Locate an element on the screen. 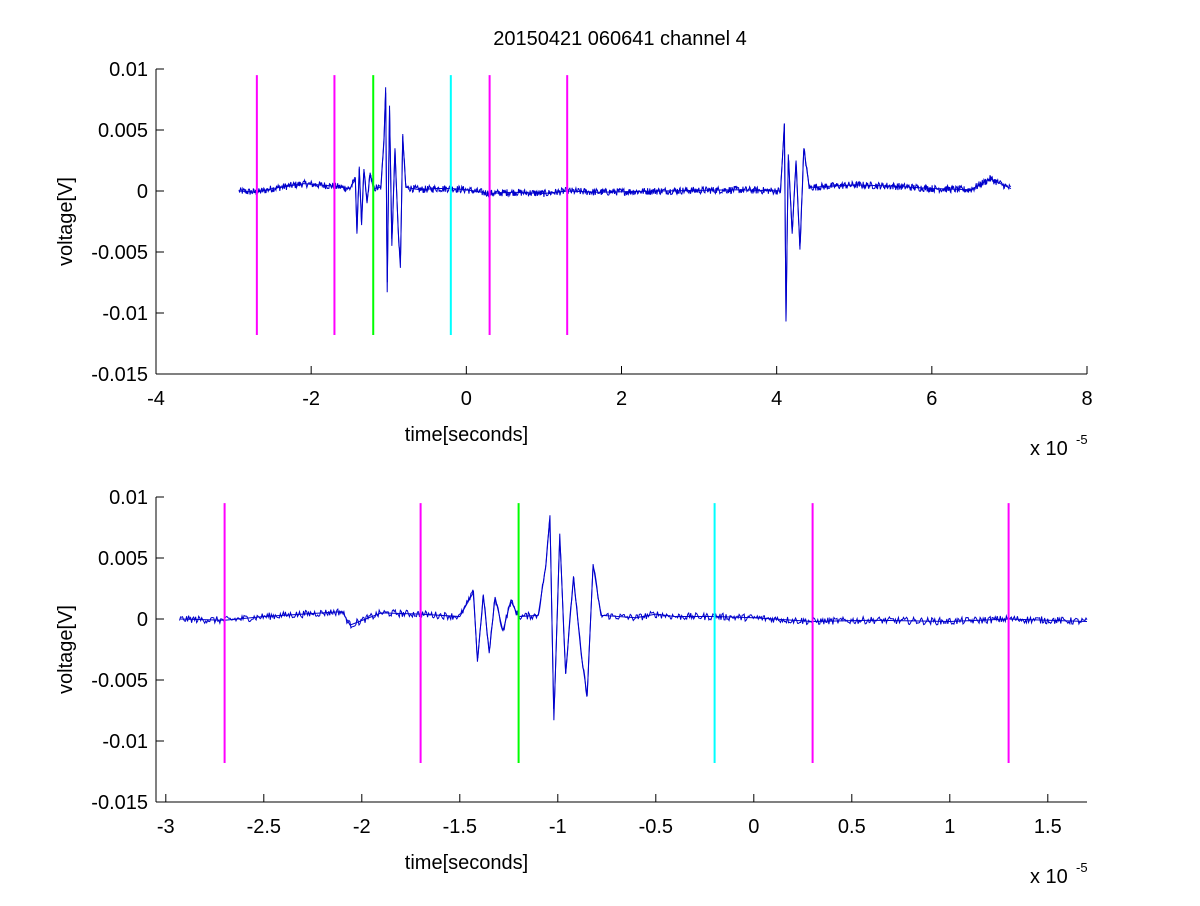  plot2-x-tick-label: -2 is located at coordinates (362, 827).